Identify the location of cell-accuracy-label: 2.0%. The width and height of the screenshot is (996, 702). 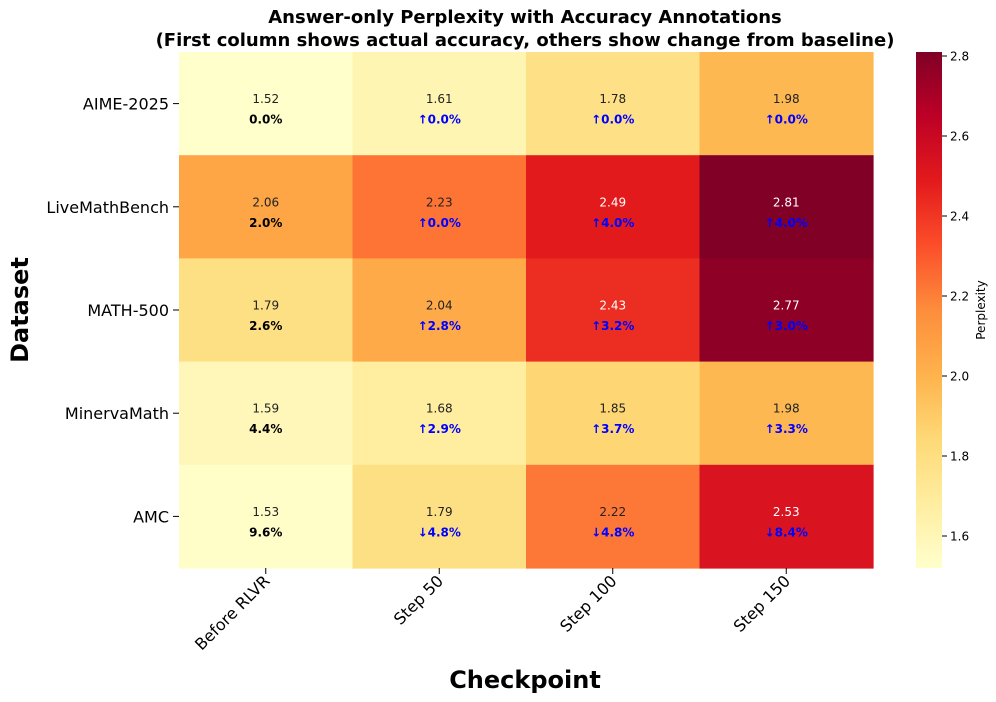
(265, 223).